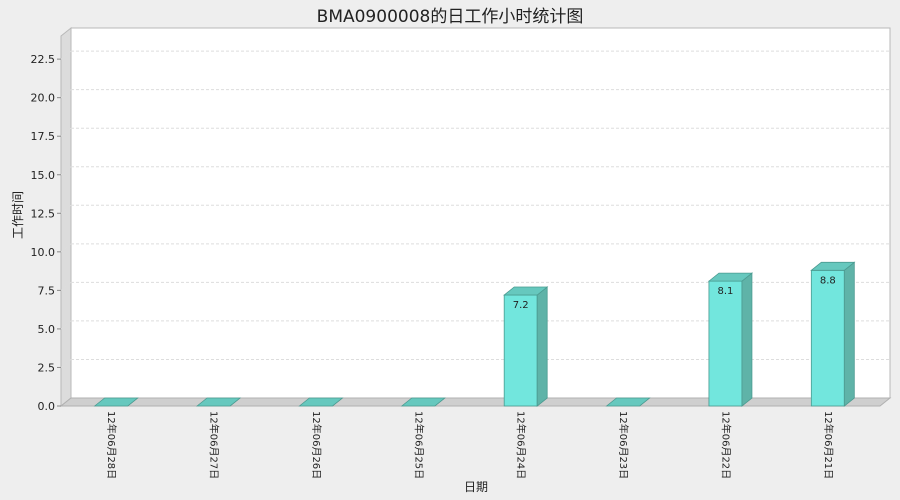 Image resolution: width=900 pixels, height=500 pixels. What do you see at coordinates (214, 445) in the screenshot?
I see `x-tick-label: 12年06月27日` at bounding box center [214, 445].